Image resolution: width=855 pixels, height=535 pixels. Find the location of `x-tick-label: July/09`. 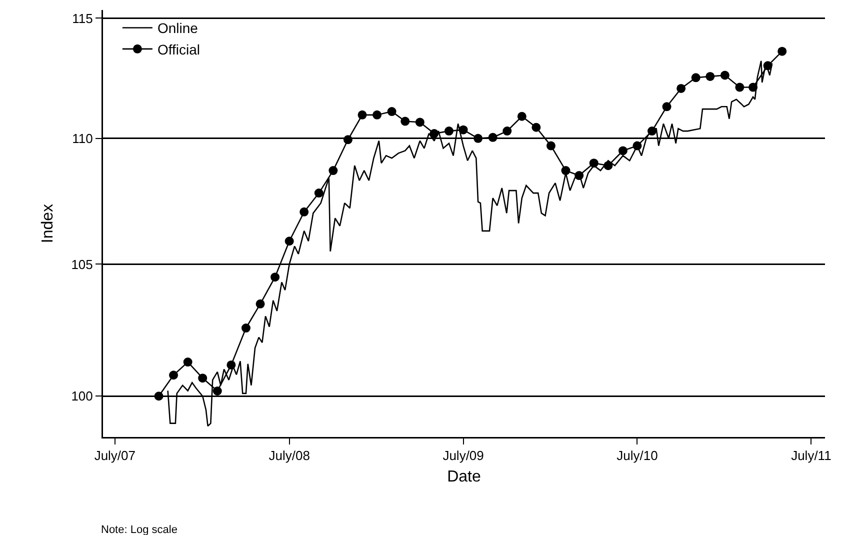

x-tick-label: July/09 is located at coordinates (463, 456).